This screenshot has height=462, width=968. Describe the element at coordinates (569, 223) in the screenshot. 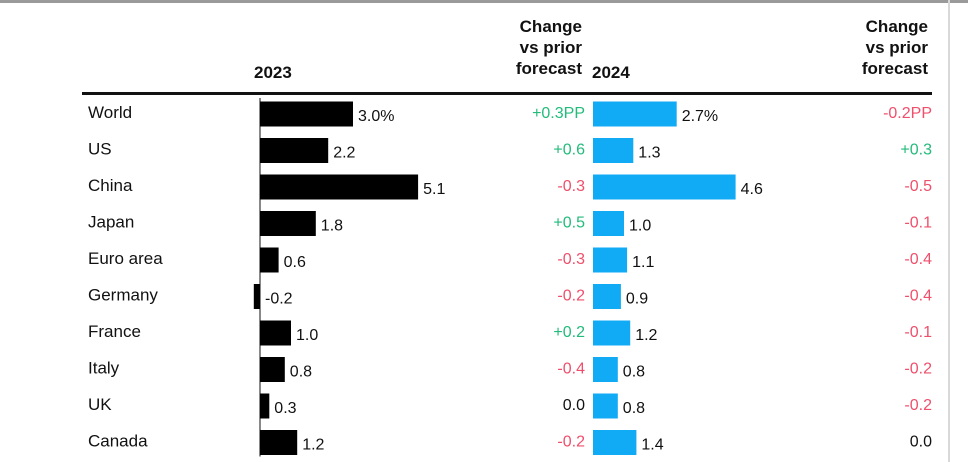

I see `change-label-2023: +0.5` at that location.